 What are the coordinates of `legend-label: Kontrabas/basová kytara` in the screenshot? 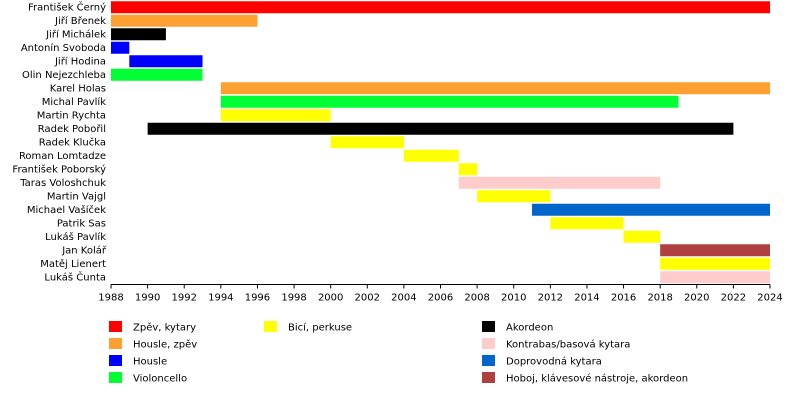 It's located at (568, 345).